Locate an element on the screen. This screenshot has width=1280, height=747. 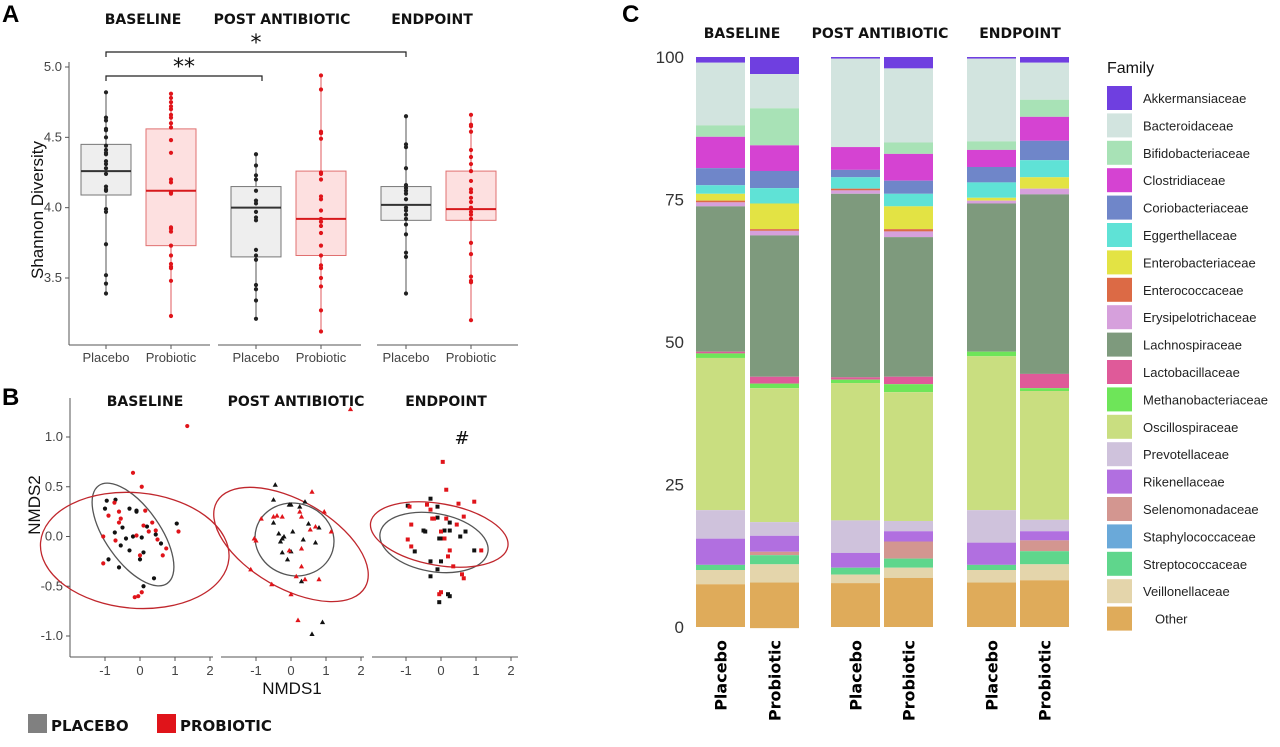
box-iqr is located at coordinates (321, 213).